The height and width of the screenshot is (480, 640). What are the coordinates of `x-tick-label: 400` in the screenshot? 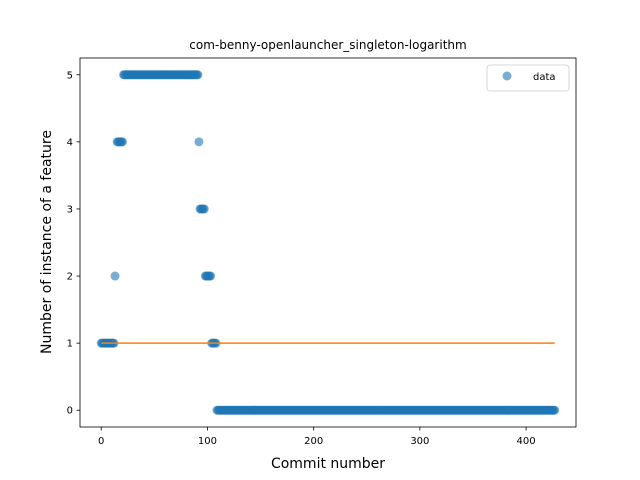 It's located at (526, 441).